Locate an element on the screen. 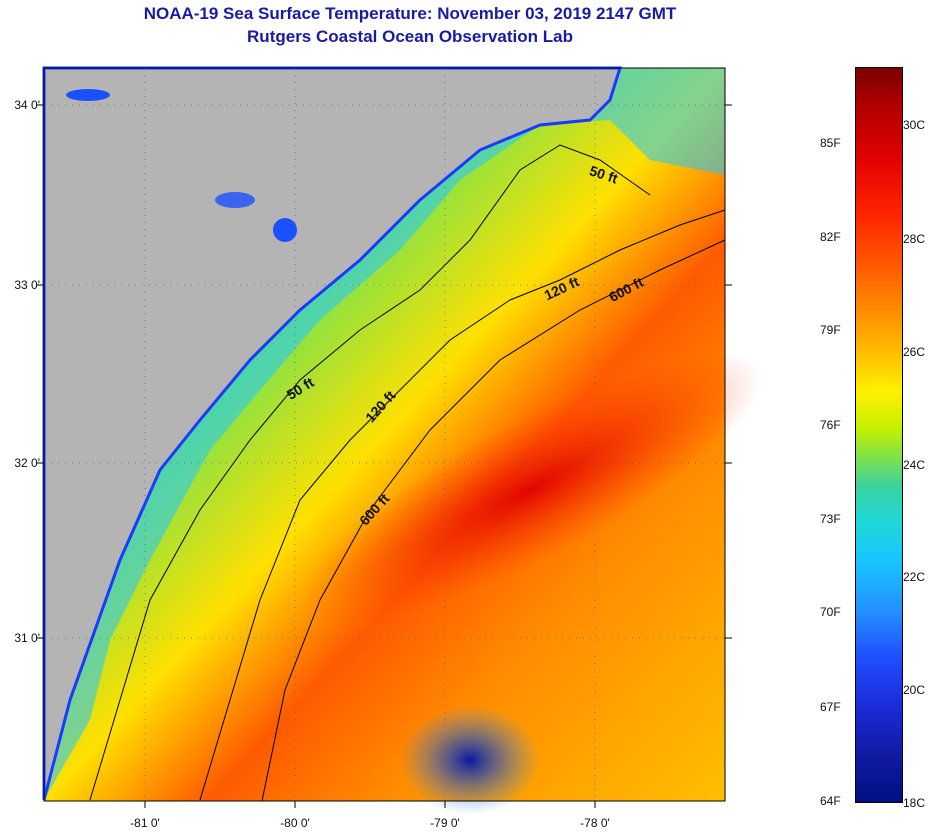 The height and width of the screenshot is (832, 936). colorbar-label-82f: 82F is located at coordinates (830, 237).